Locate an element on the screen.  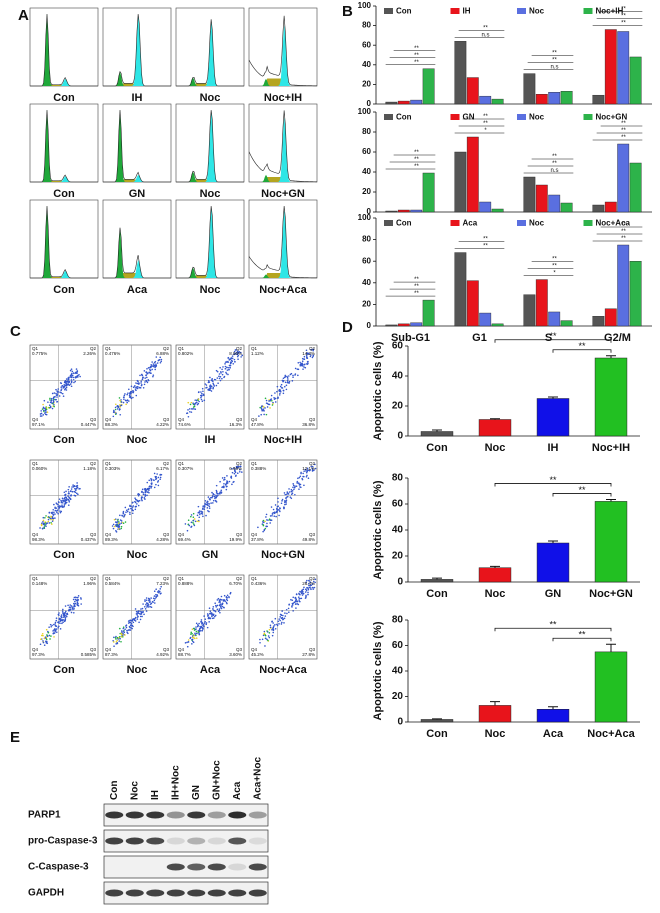
dot-plot-label: Con is located at coordinates (64, 440).